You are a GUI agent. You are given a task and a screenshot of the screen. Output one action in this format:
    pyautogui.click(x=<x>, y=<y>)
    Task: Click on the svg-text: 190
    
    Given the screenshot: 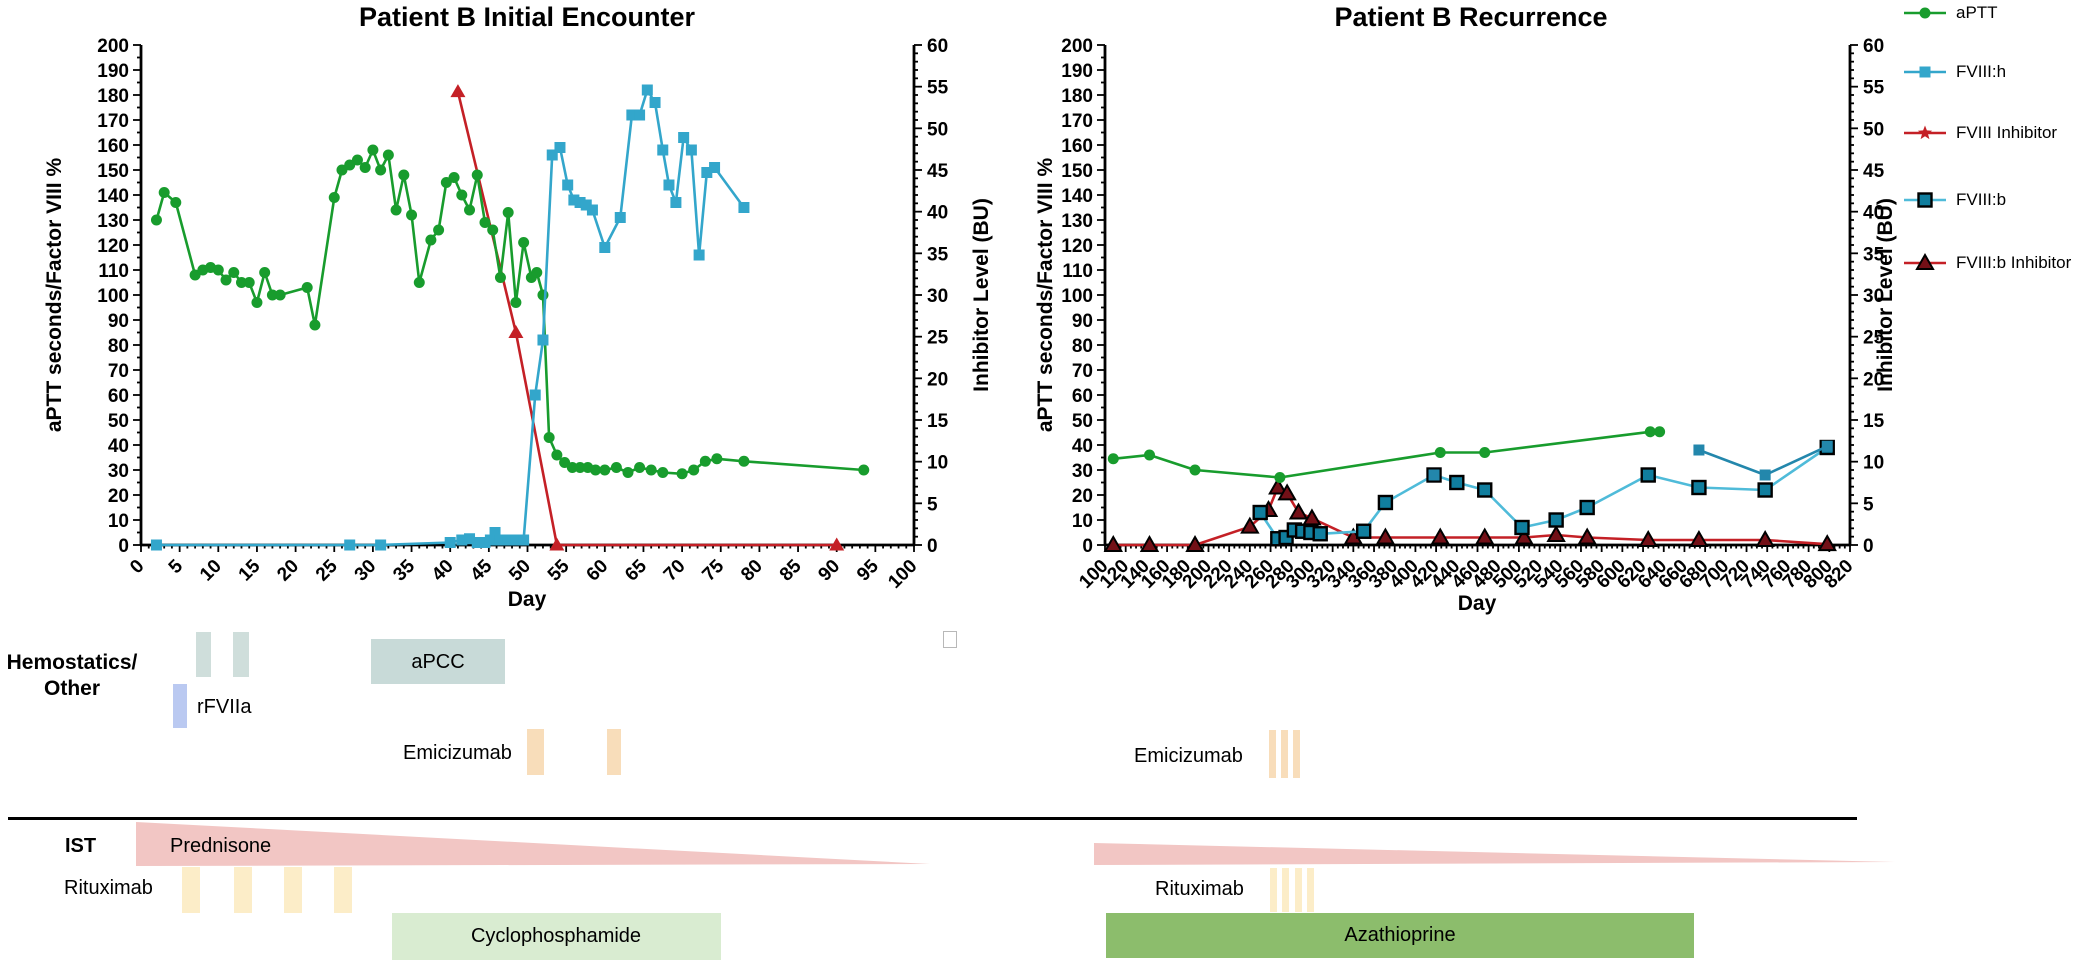 What is the action you would take?
    pyautogui.click(x=113, y=71)
    